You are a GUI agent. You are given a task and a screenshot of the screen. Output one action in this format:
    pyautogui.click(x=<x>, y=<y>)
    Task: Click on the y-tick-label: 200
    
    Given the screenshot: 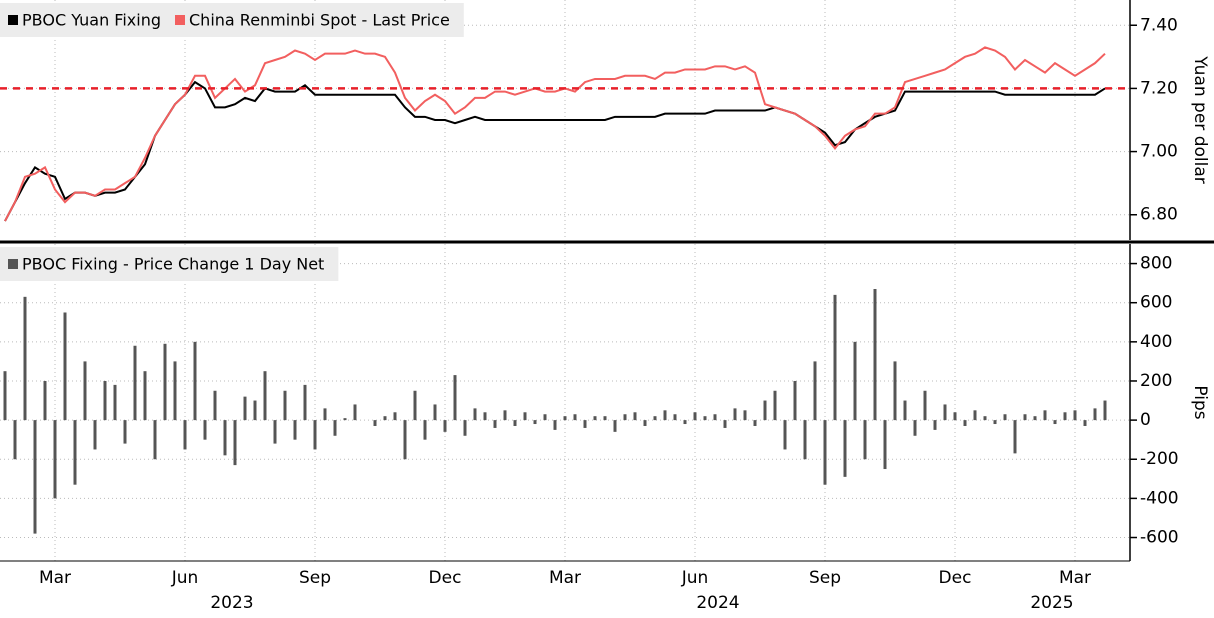 What is the action you would take?
    pyautogui.click(x=1156, y=381)
    